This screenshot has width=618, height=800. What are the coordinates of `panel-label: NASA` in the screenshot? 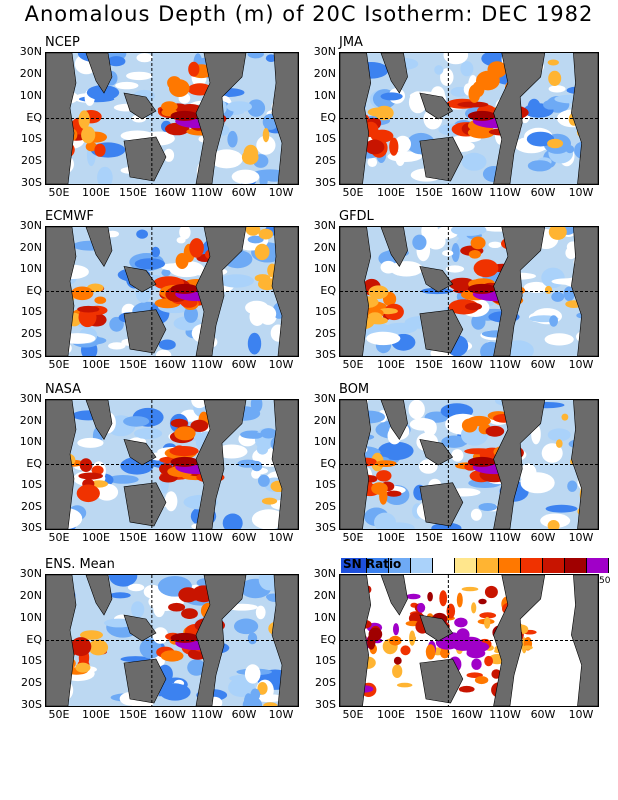 It's located at (63, 389).